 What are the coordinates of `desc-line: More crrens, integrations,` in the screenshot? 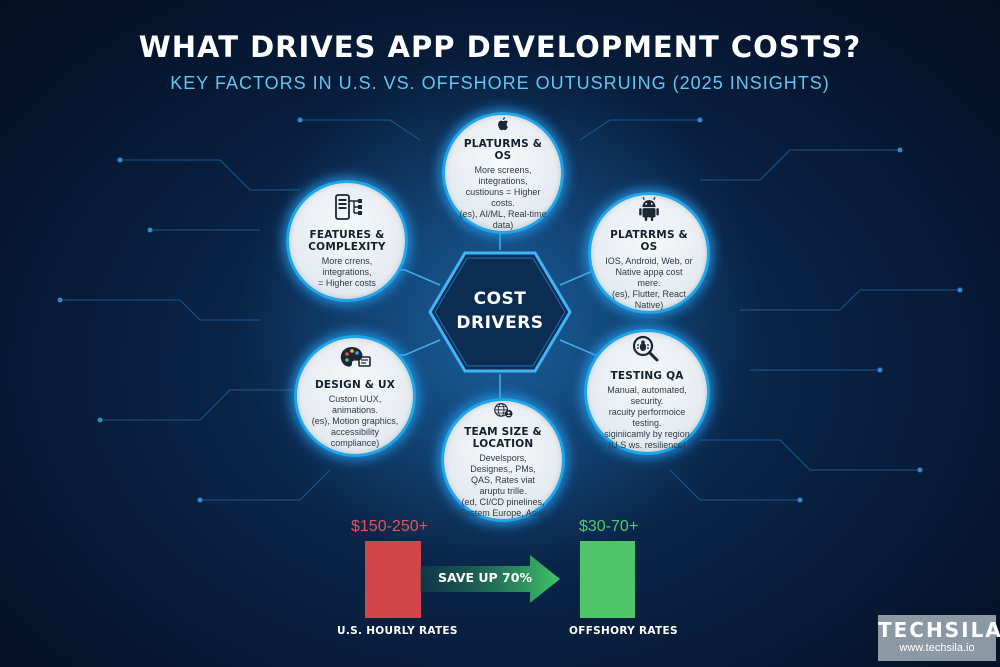 It's located at (347, 266).